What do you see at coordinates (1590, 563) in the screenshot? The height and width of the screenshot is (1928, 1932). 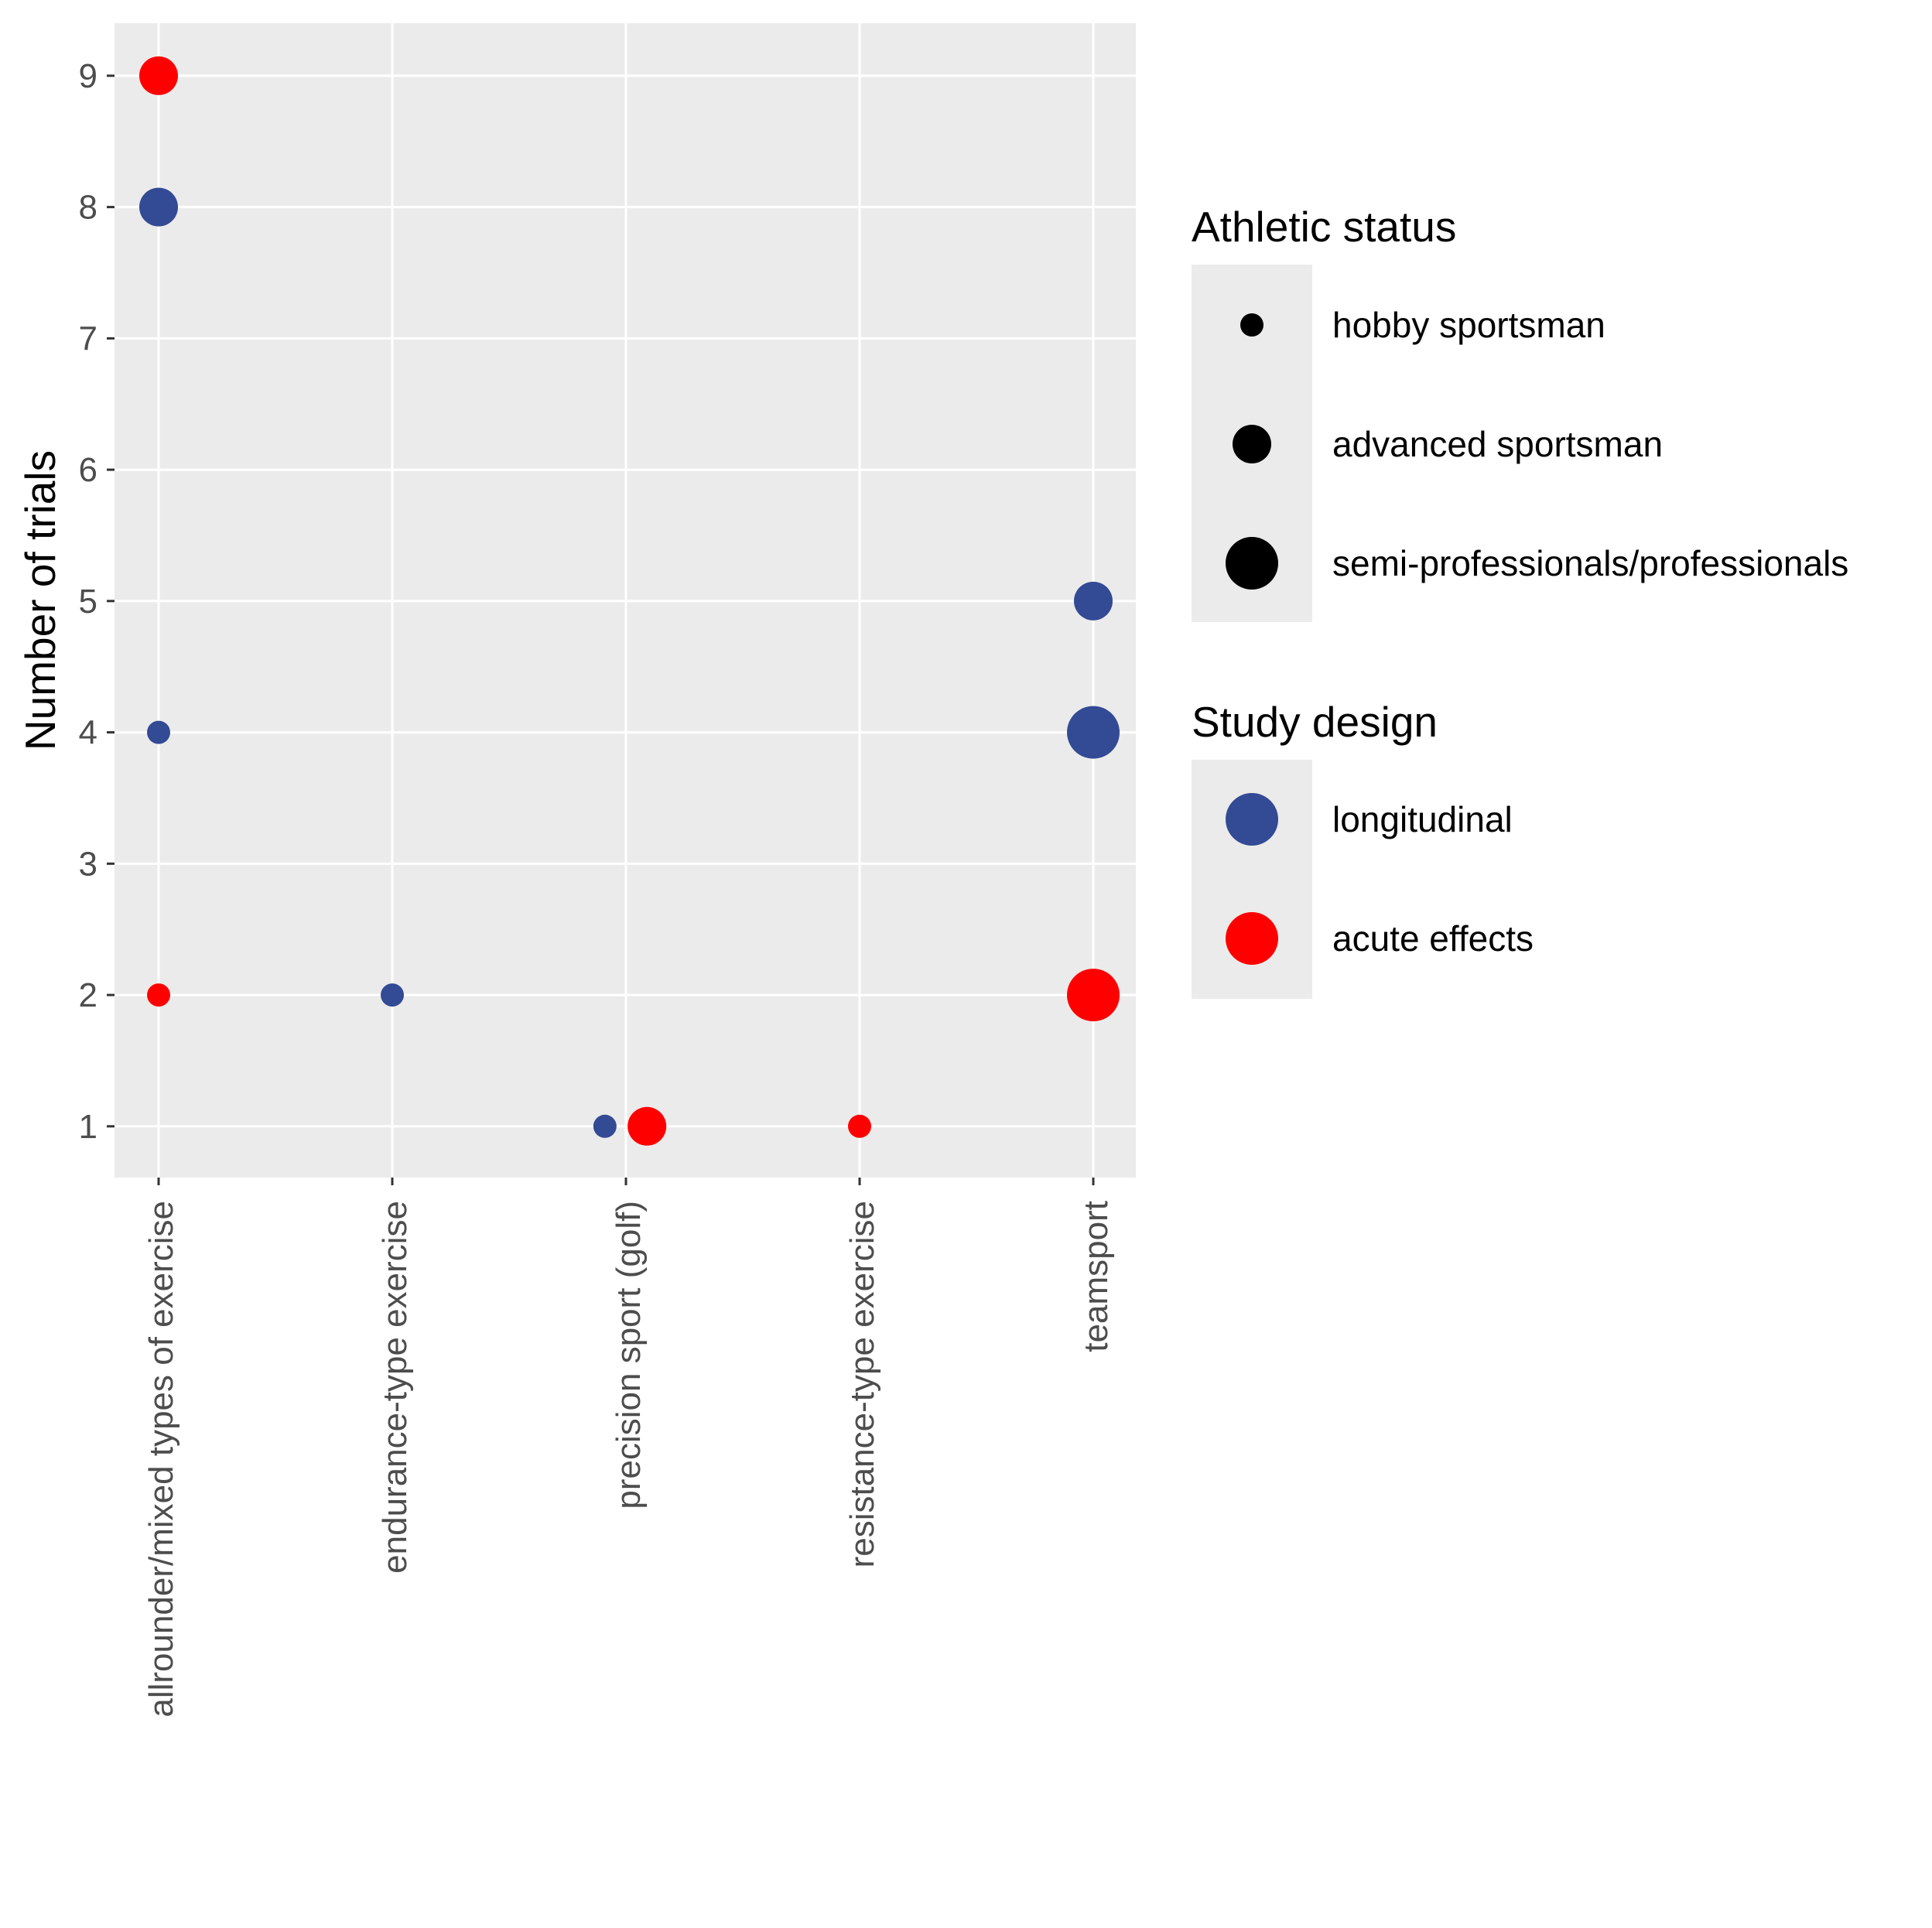 I see `legend-size-label: semi-professionals/professionals` at bounding box center [1590, 563].